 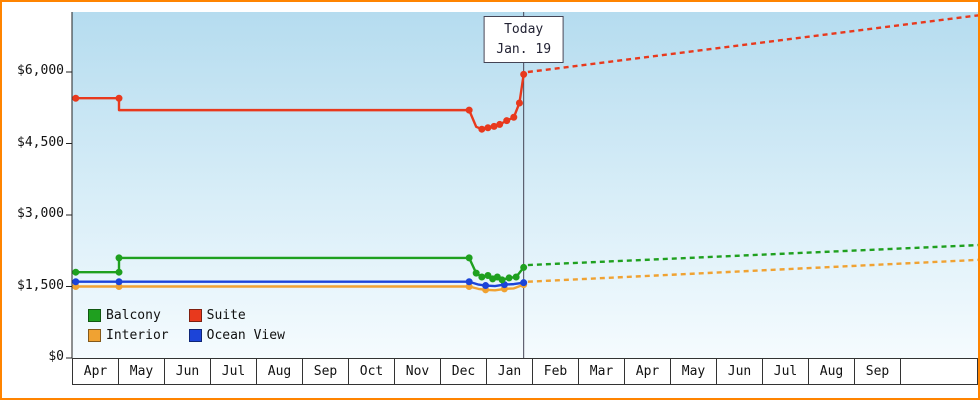 I want to click on y-tick-label: $0, so click(x=56, y=356).